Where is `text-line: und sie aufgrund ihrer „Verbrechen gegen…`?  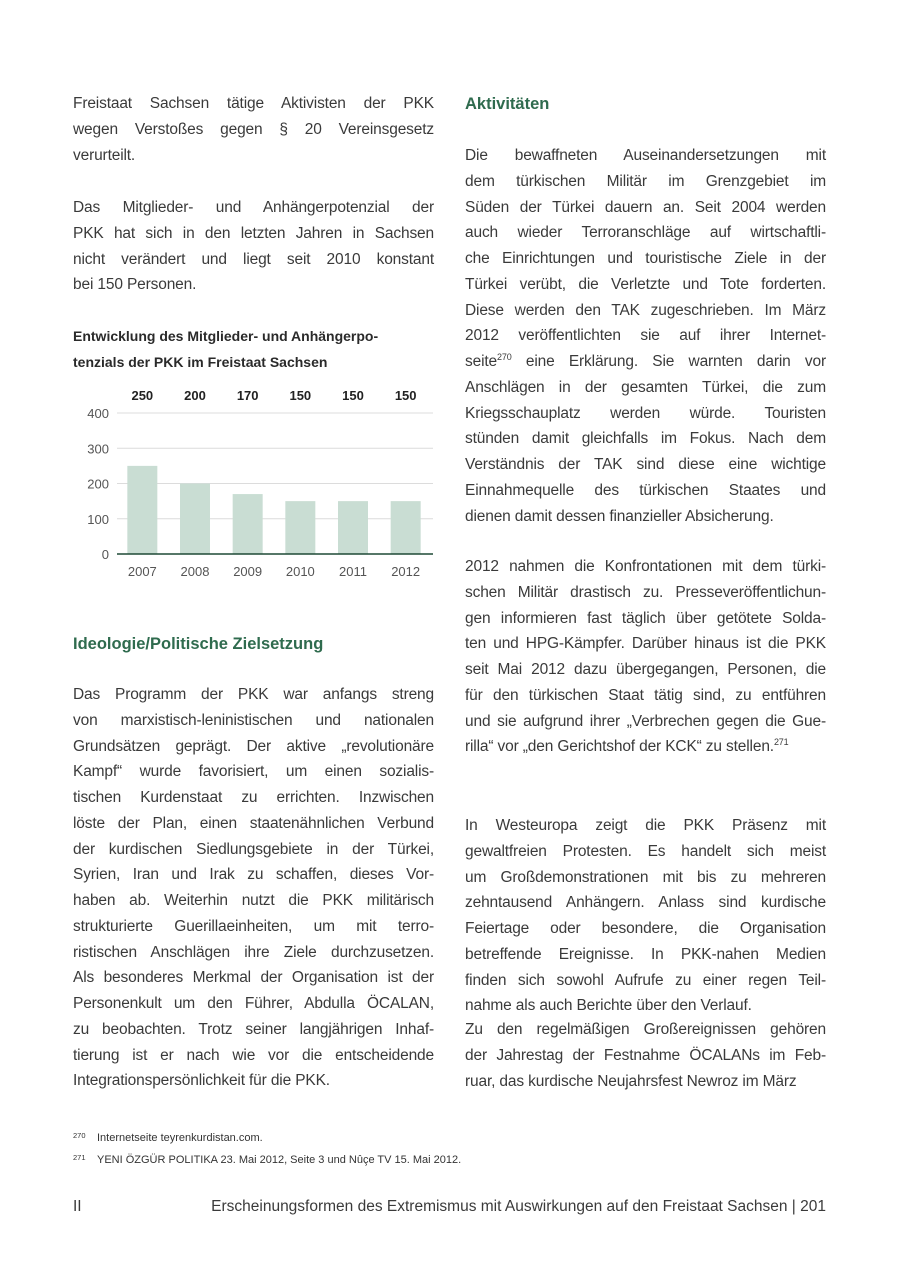 text-line: und sie aufgrund ihrer „Verbrechen gegen… is located at coordinates (645, 722).